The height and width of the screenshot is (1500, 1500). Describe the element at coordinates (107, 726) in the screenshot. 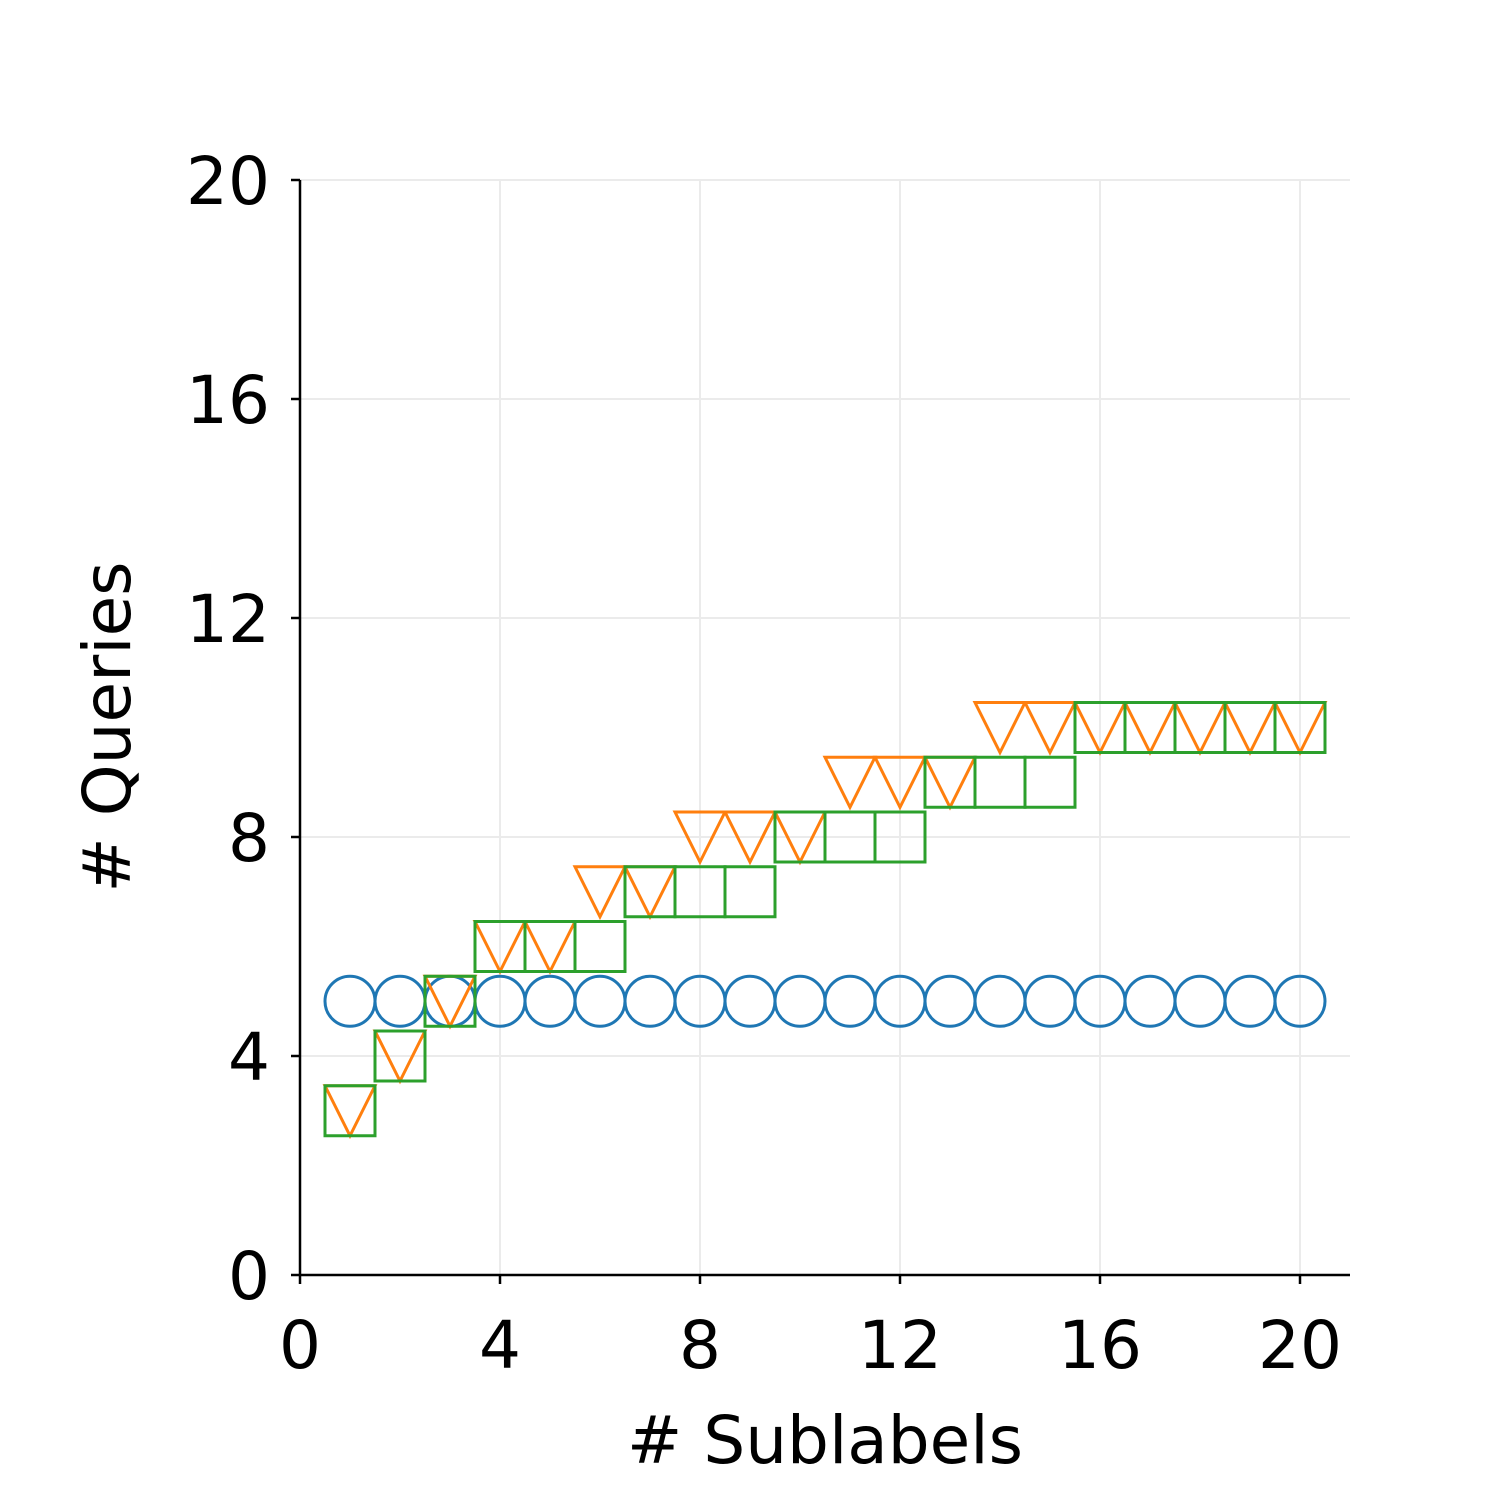

I see `y-axis-label: # Queries` at that location.